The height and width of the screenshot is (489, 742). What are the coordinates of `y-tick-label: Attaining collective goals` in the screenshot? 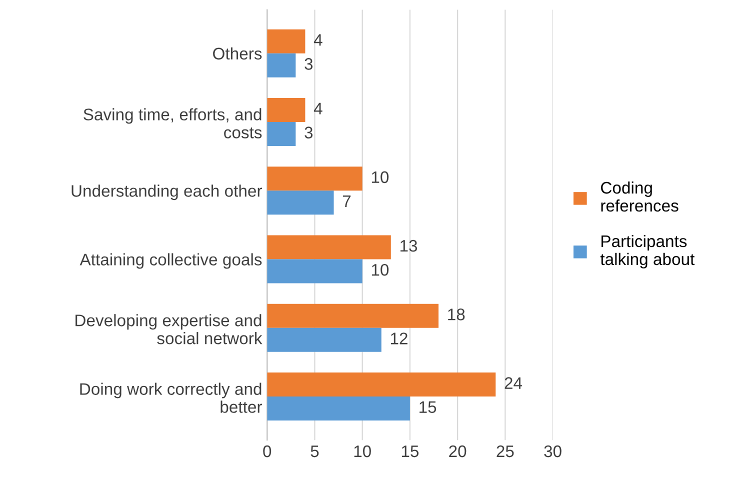 It's located at (171, 261).